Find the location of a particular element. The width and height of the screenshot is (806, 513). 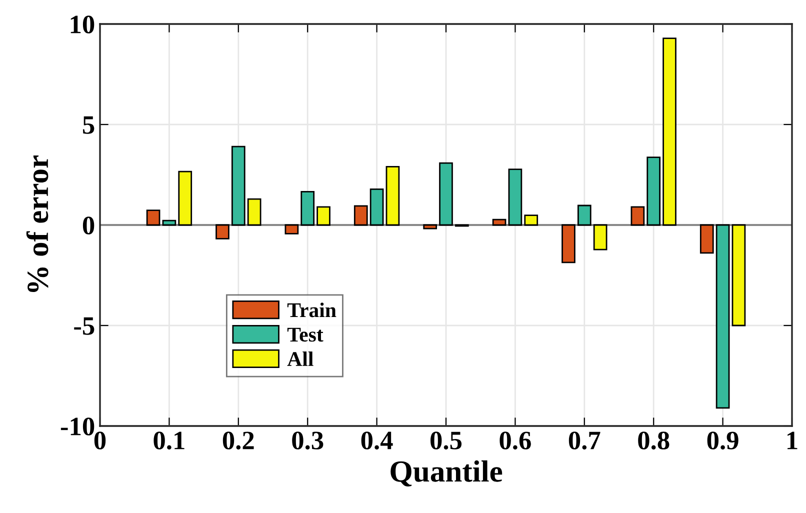

x-tick-label: 0.2 is located at coordinates (238, 441).